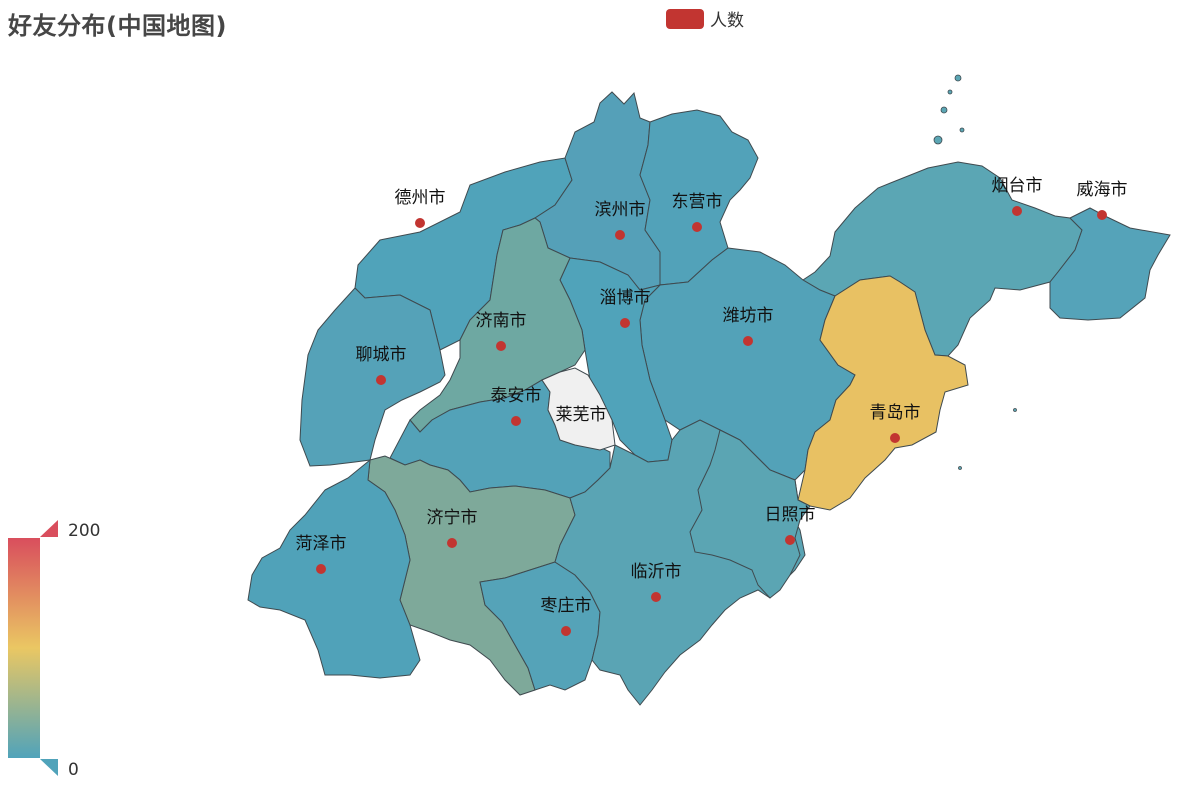 Image resolution: width=1184 pixels, height=788 pixels. Describe the element at coordinates (727, 21) in the screenshot. I see `legend-label: 人数` at that location.